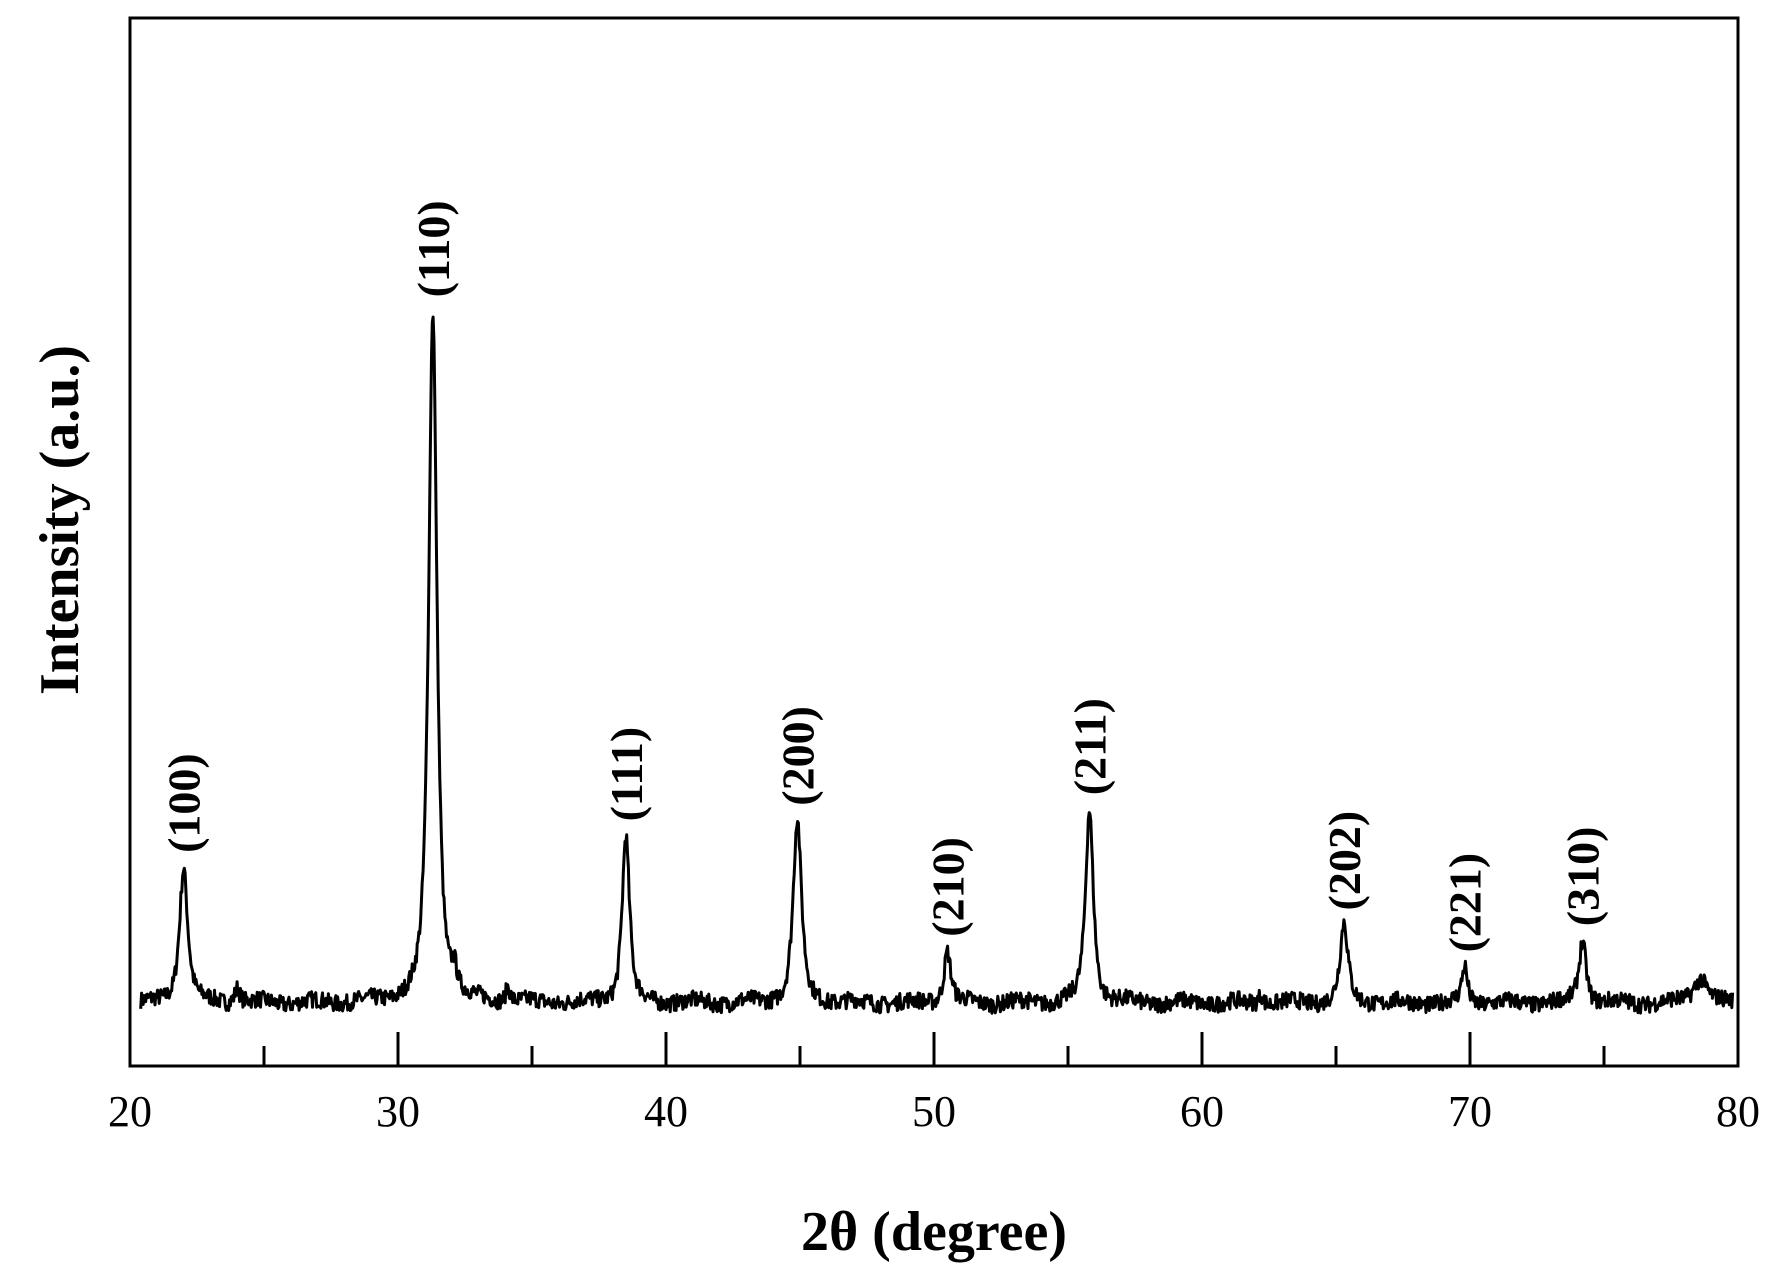 Image resolution: width=1785 pixels, height=1278 pixels. I want to click on x-tick-label: 40, so click(666, 1111).